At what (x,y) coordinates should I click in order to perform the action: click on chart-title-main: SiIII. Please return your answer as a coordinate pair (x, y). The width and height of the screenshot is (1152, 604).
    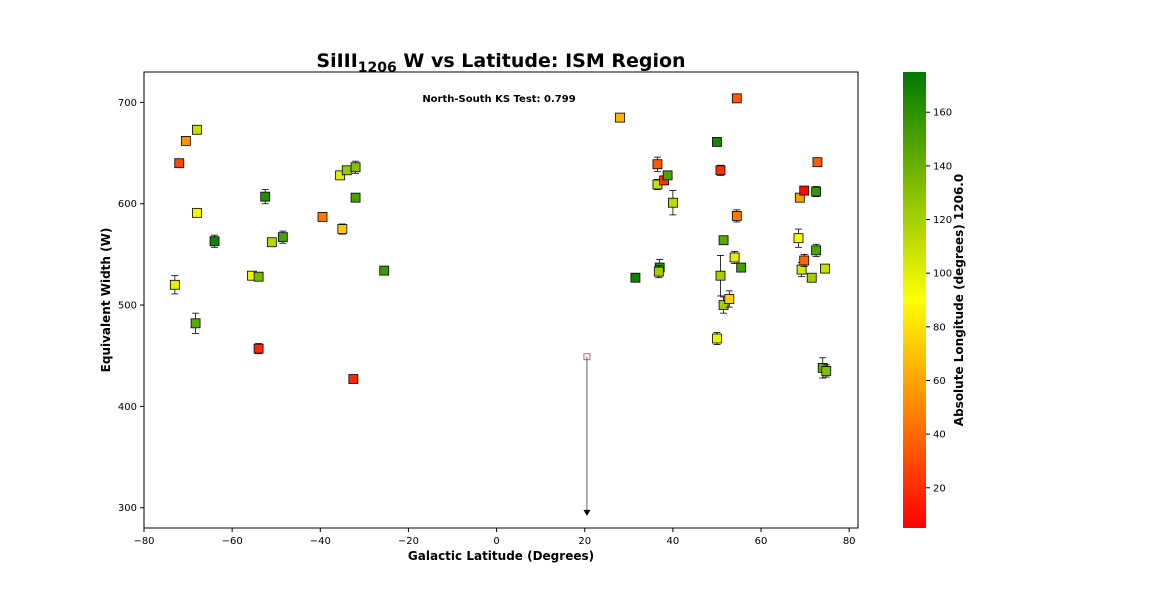
    Looking at the image, I should click on (336, 61).